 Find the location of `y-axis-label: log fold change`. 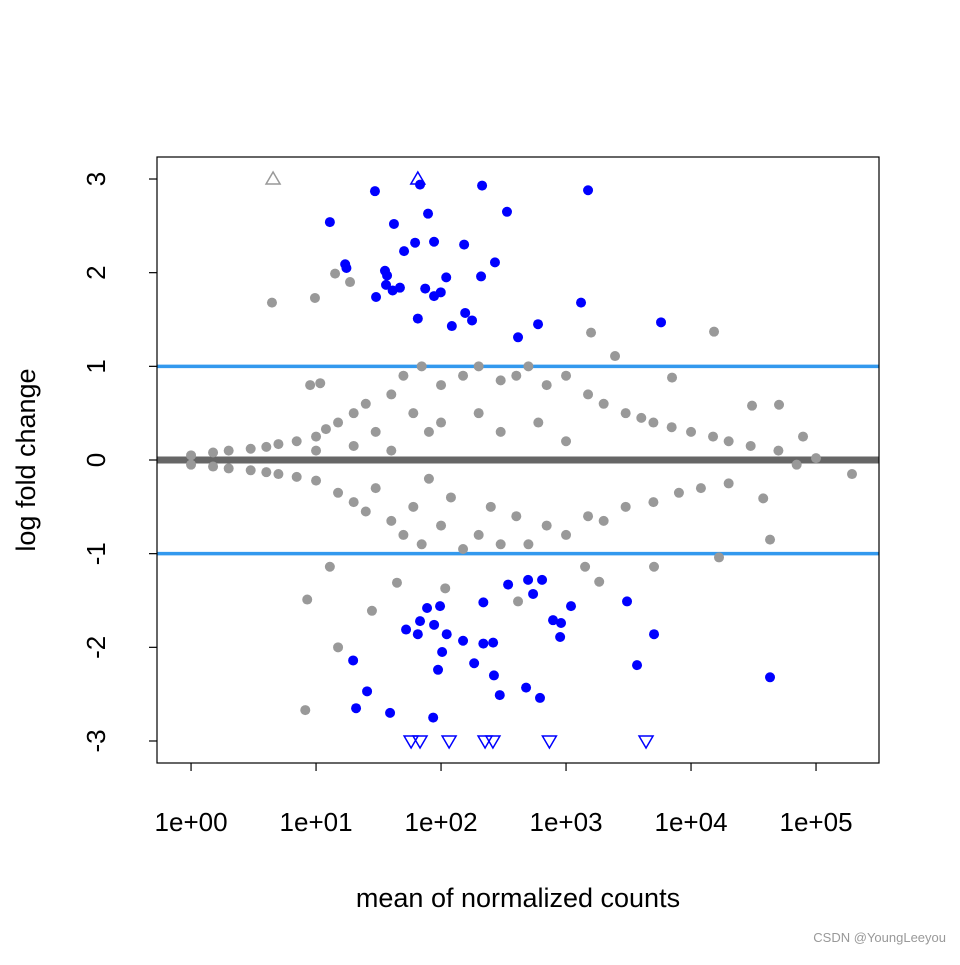

y-axis-label: log fold change is located at coordinates (26, 459).